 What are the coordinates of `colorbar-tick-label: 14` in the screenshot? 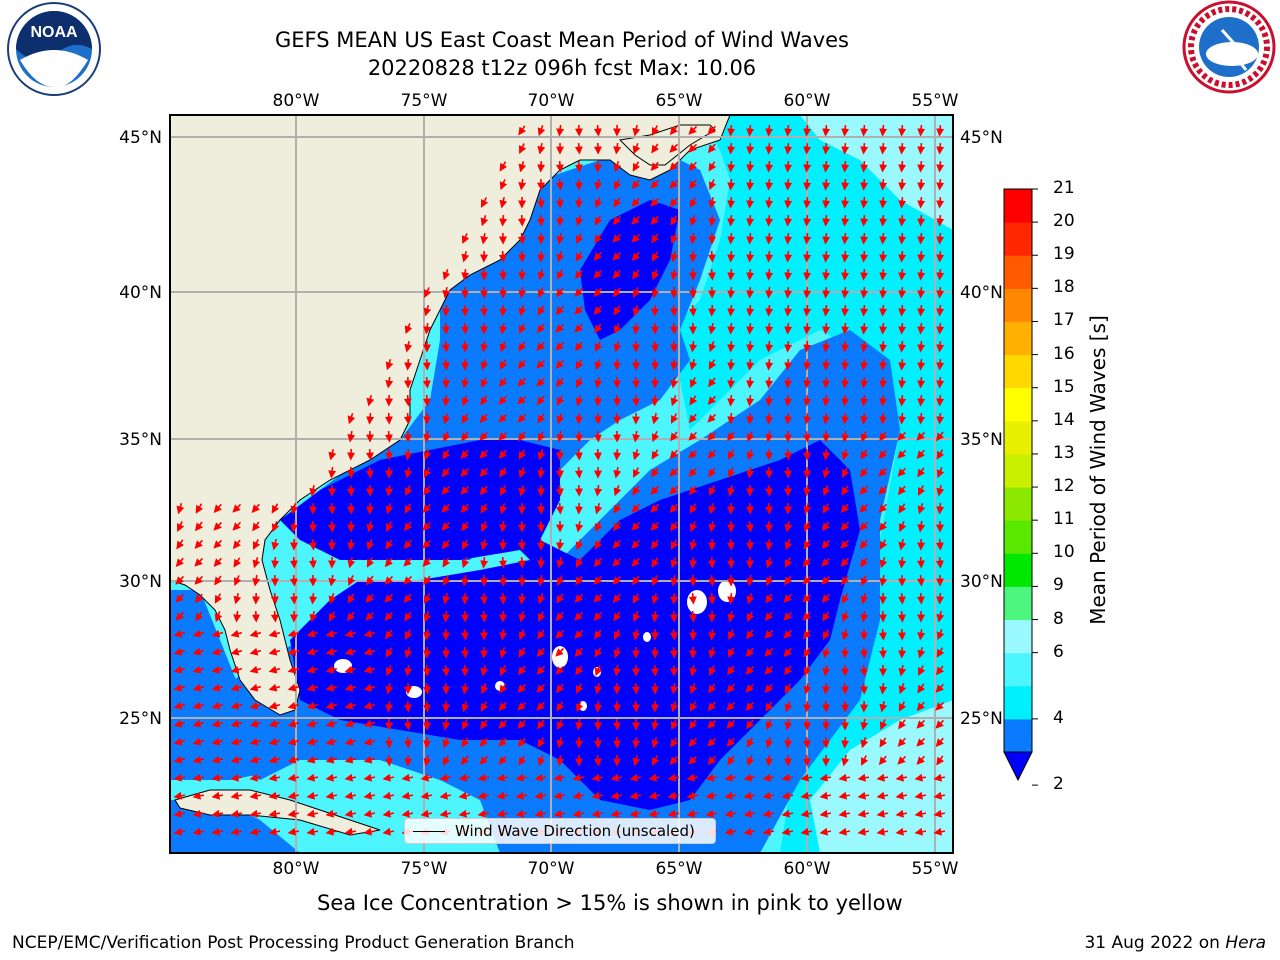 It's located at (1064, 419).